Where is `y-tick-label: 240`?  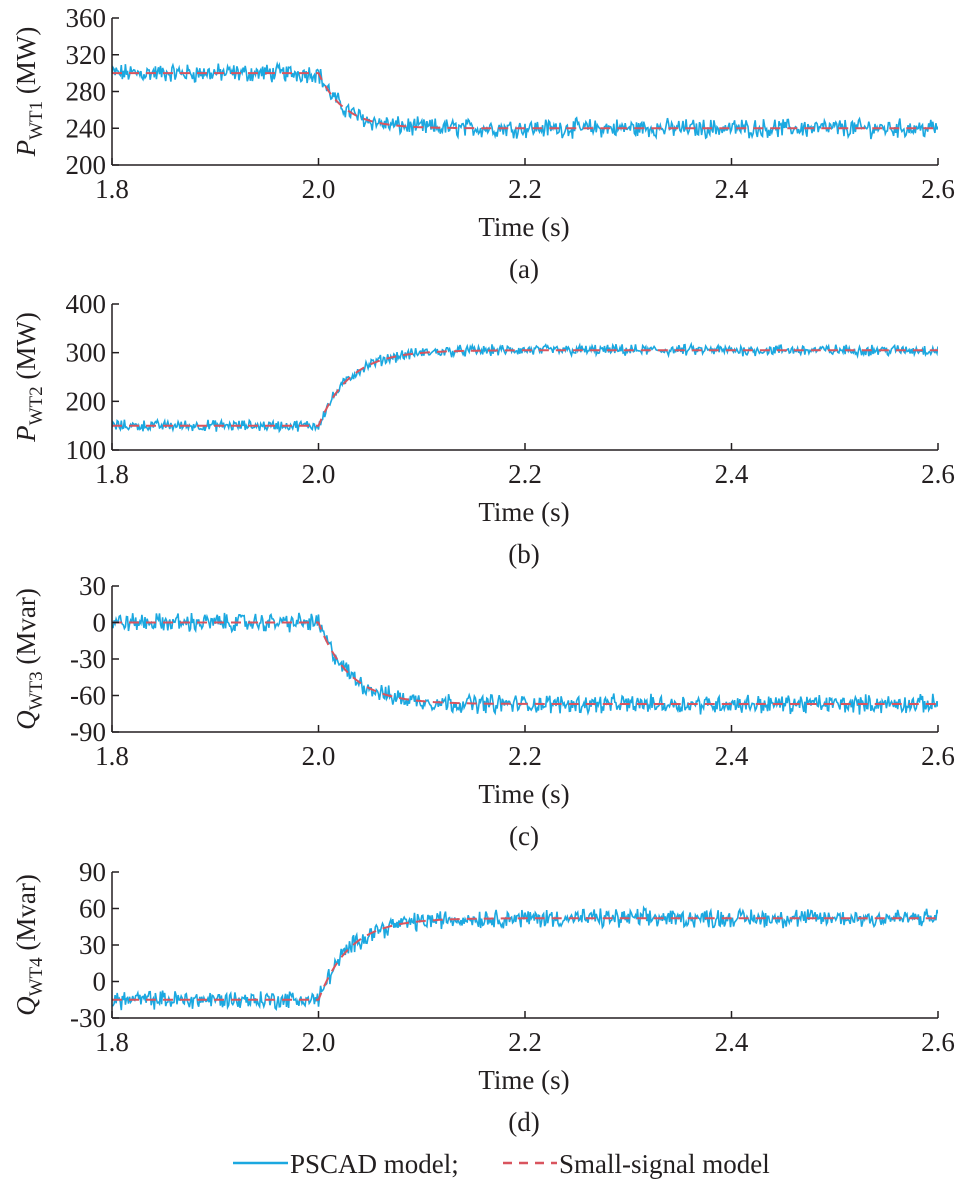 y-tick-label: 240 is located at coordinates (86, 128).